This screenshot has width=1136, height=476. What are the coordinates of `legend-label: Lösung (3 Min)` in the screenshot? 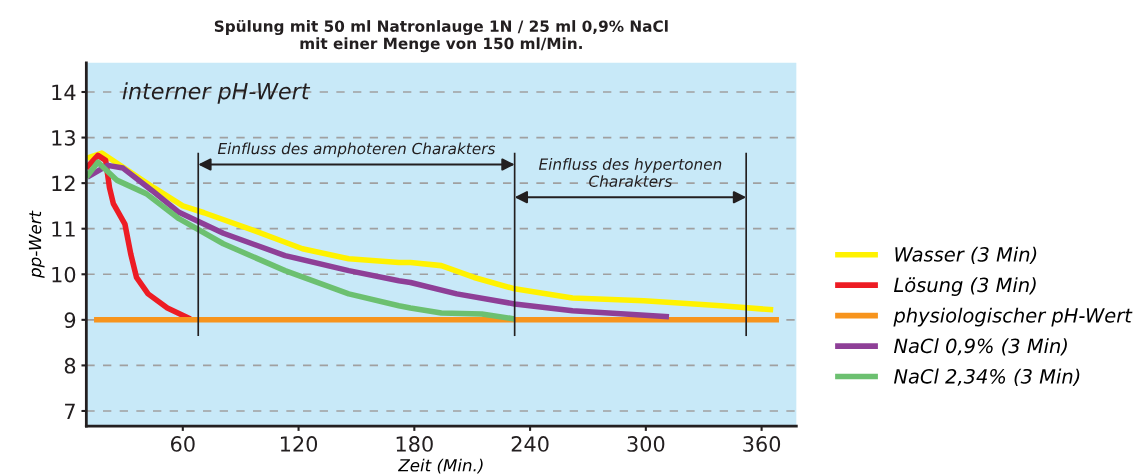 It's located at (964, 286).